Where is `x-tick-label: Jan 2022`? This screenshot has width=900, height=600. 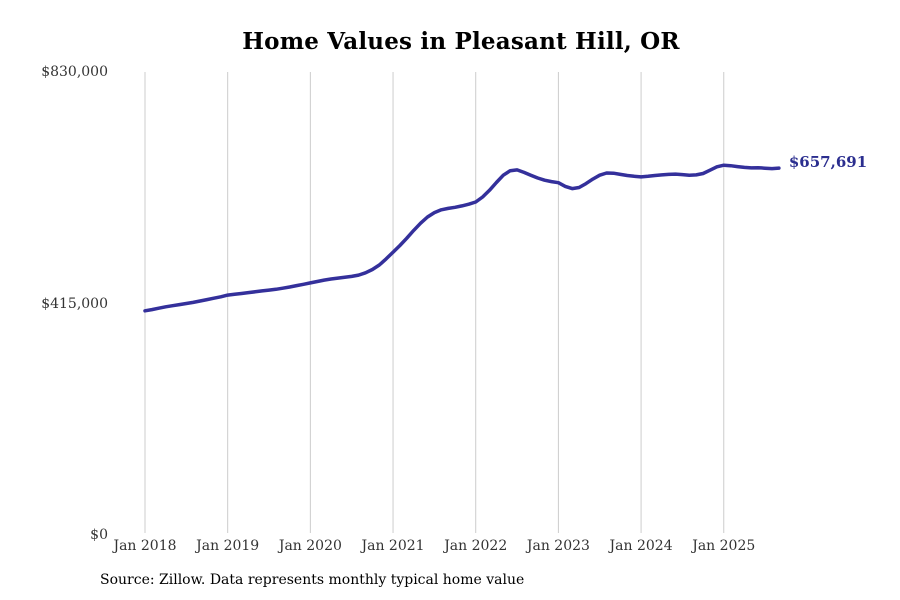 x-tick-label: Jan 2022 is located at coordinates (476, 546).